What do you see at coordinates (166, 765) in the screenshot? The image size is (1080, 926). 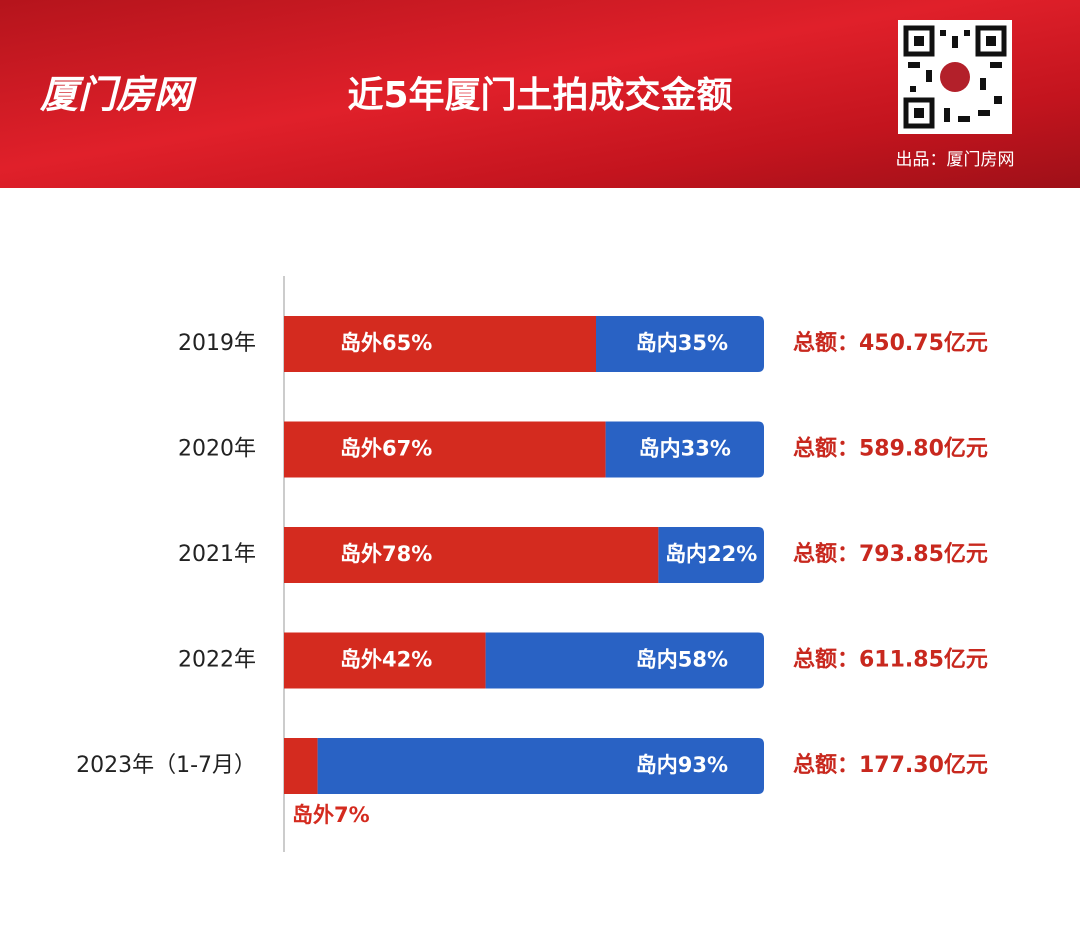 I see `y-tick-label: 2023年（1-7月）` at bounding box center [166, 765].